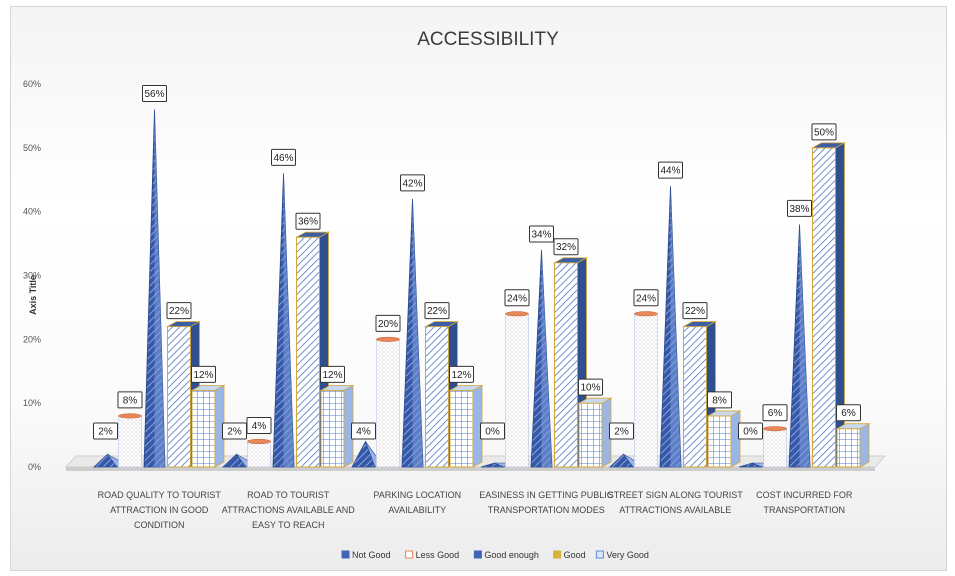  What do you see at coordinates (438, 555) in the screenshot?
I see `legend-label: Less Good` at bounding box center [438, 555].